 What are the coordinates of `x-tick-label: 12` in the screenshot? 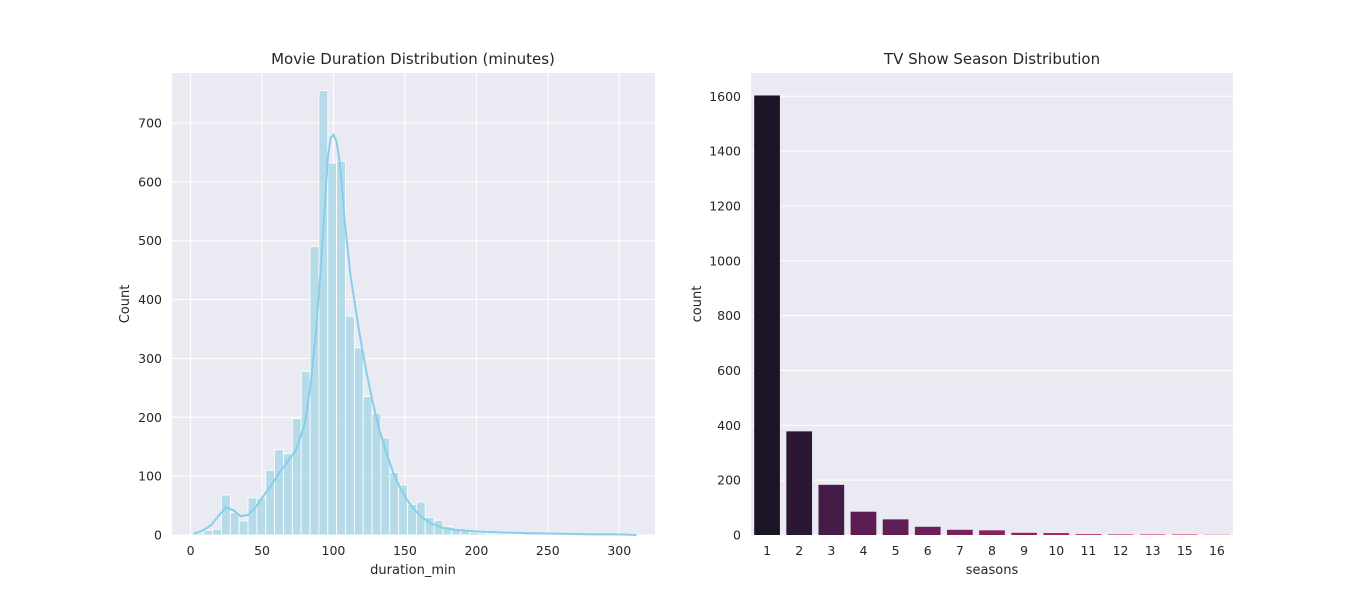 It's located at (1121, 550).